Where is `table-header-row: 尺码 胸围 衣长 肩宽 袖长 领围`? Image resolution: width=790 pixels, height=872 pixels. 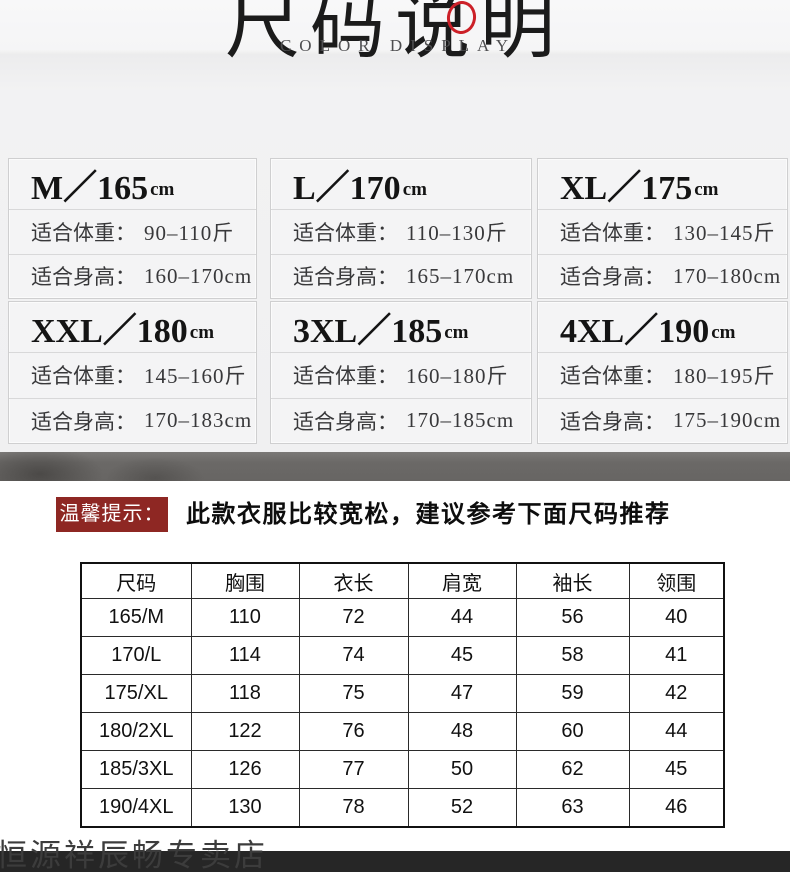 table-header-row: 尺码 胸围 衣长 肩宽 袖长 领围 is located at coordinates (402, 580).